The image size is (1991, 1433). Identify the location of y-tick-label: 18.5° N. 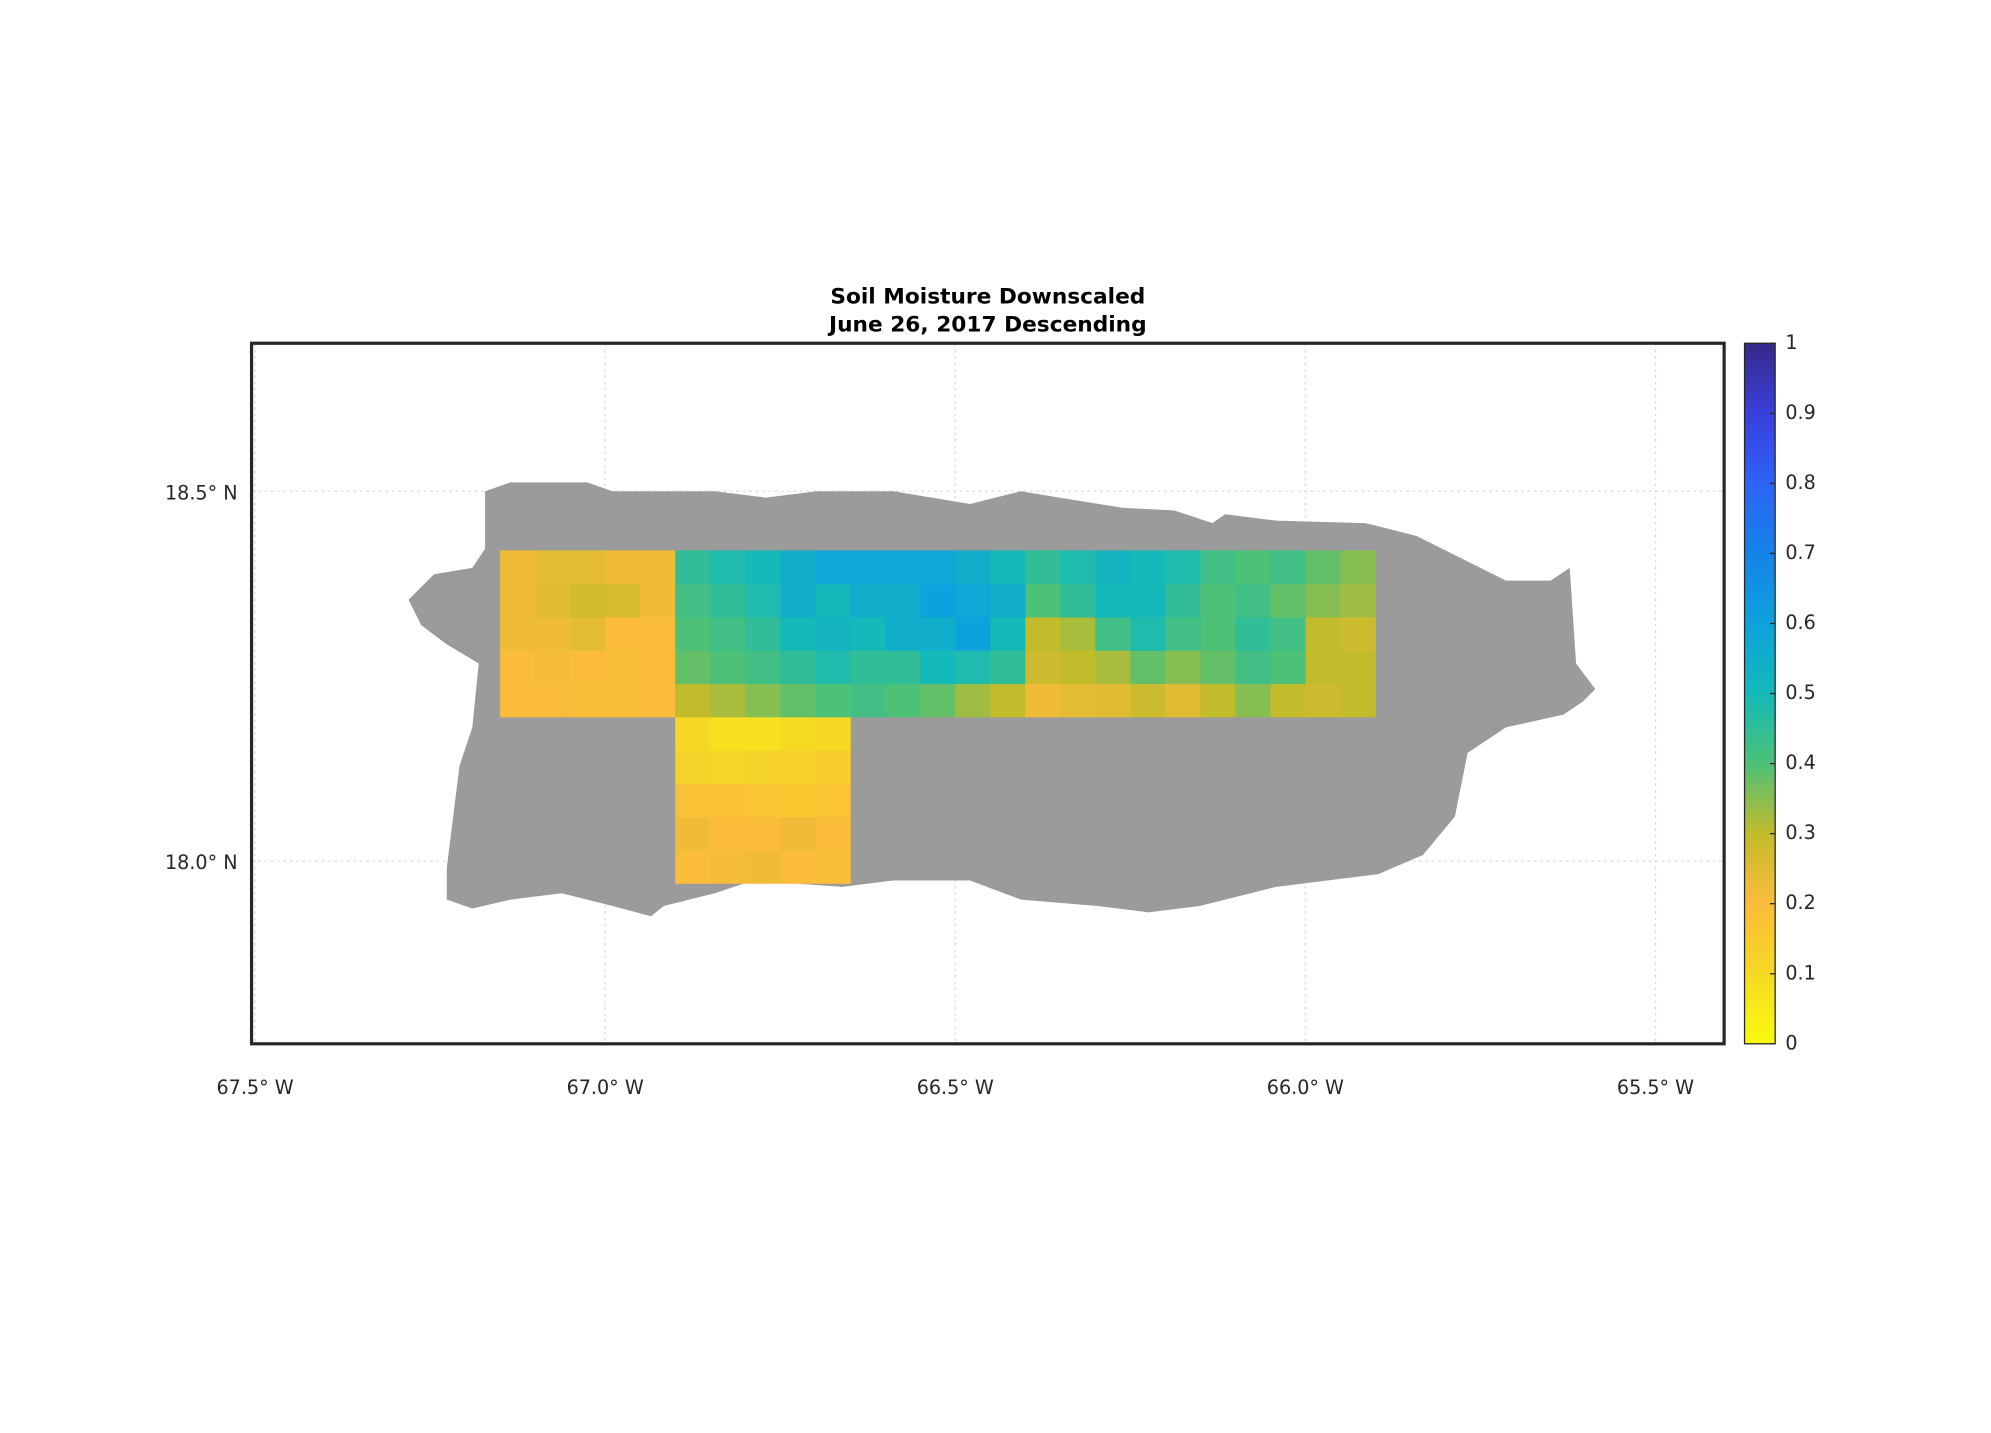
(201, 492).